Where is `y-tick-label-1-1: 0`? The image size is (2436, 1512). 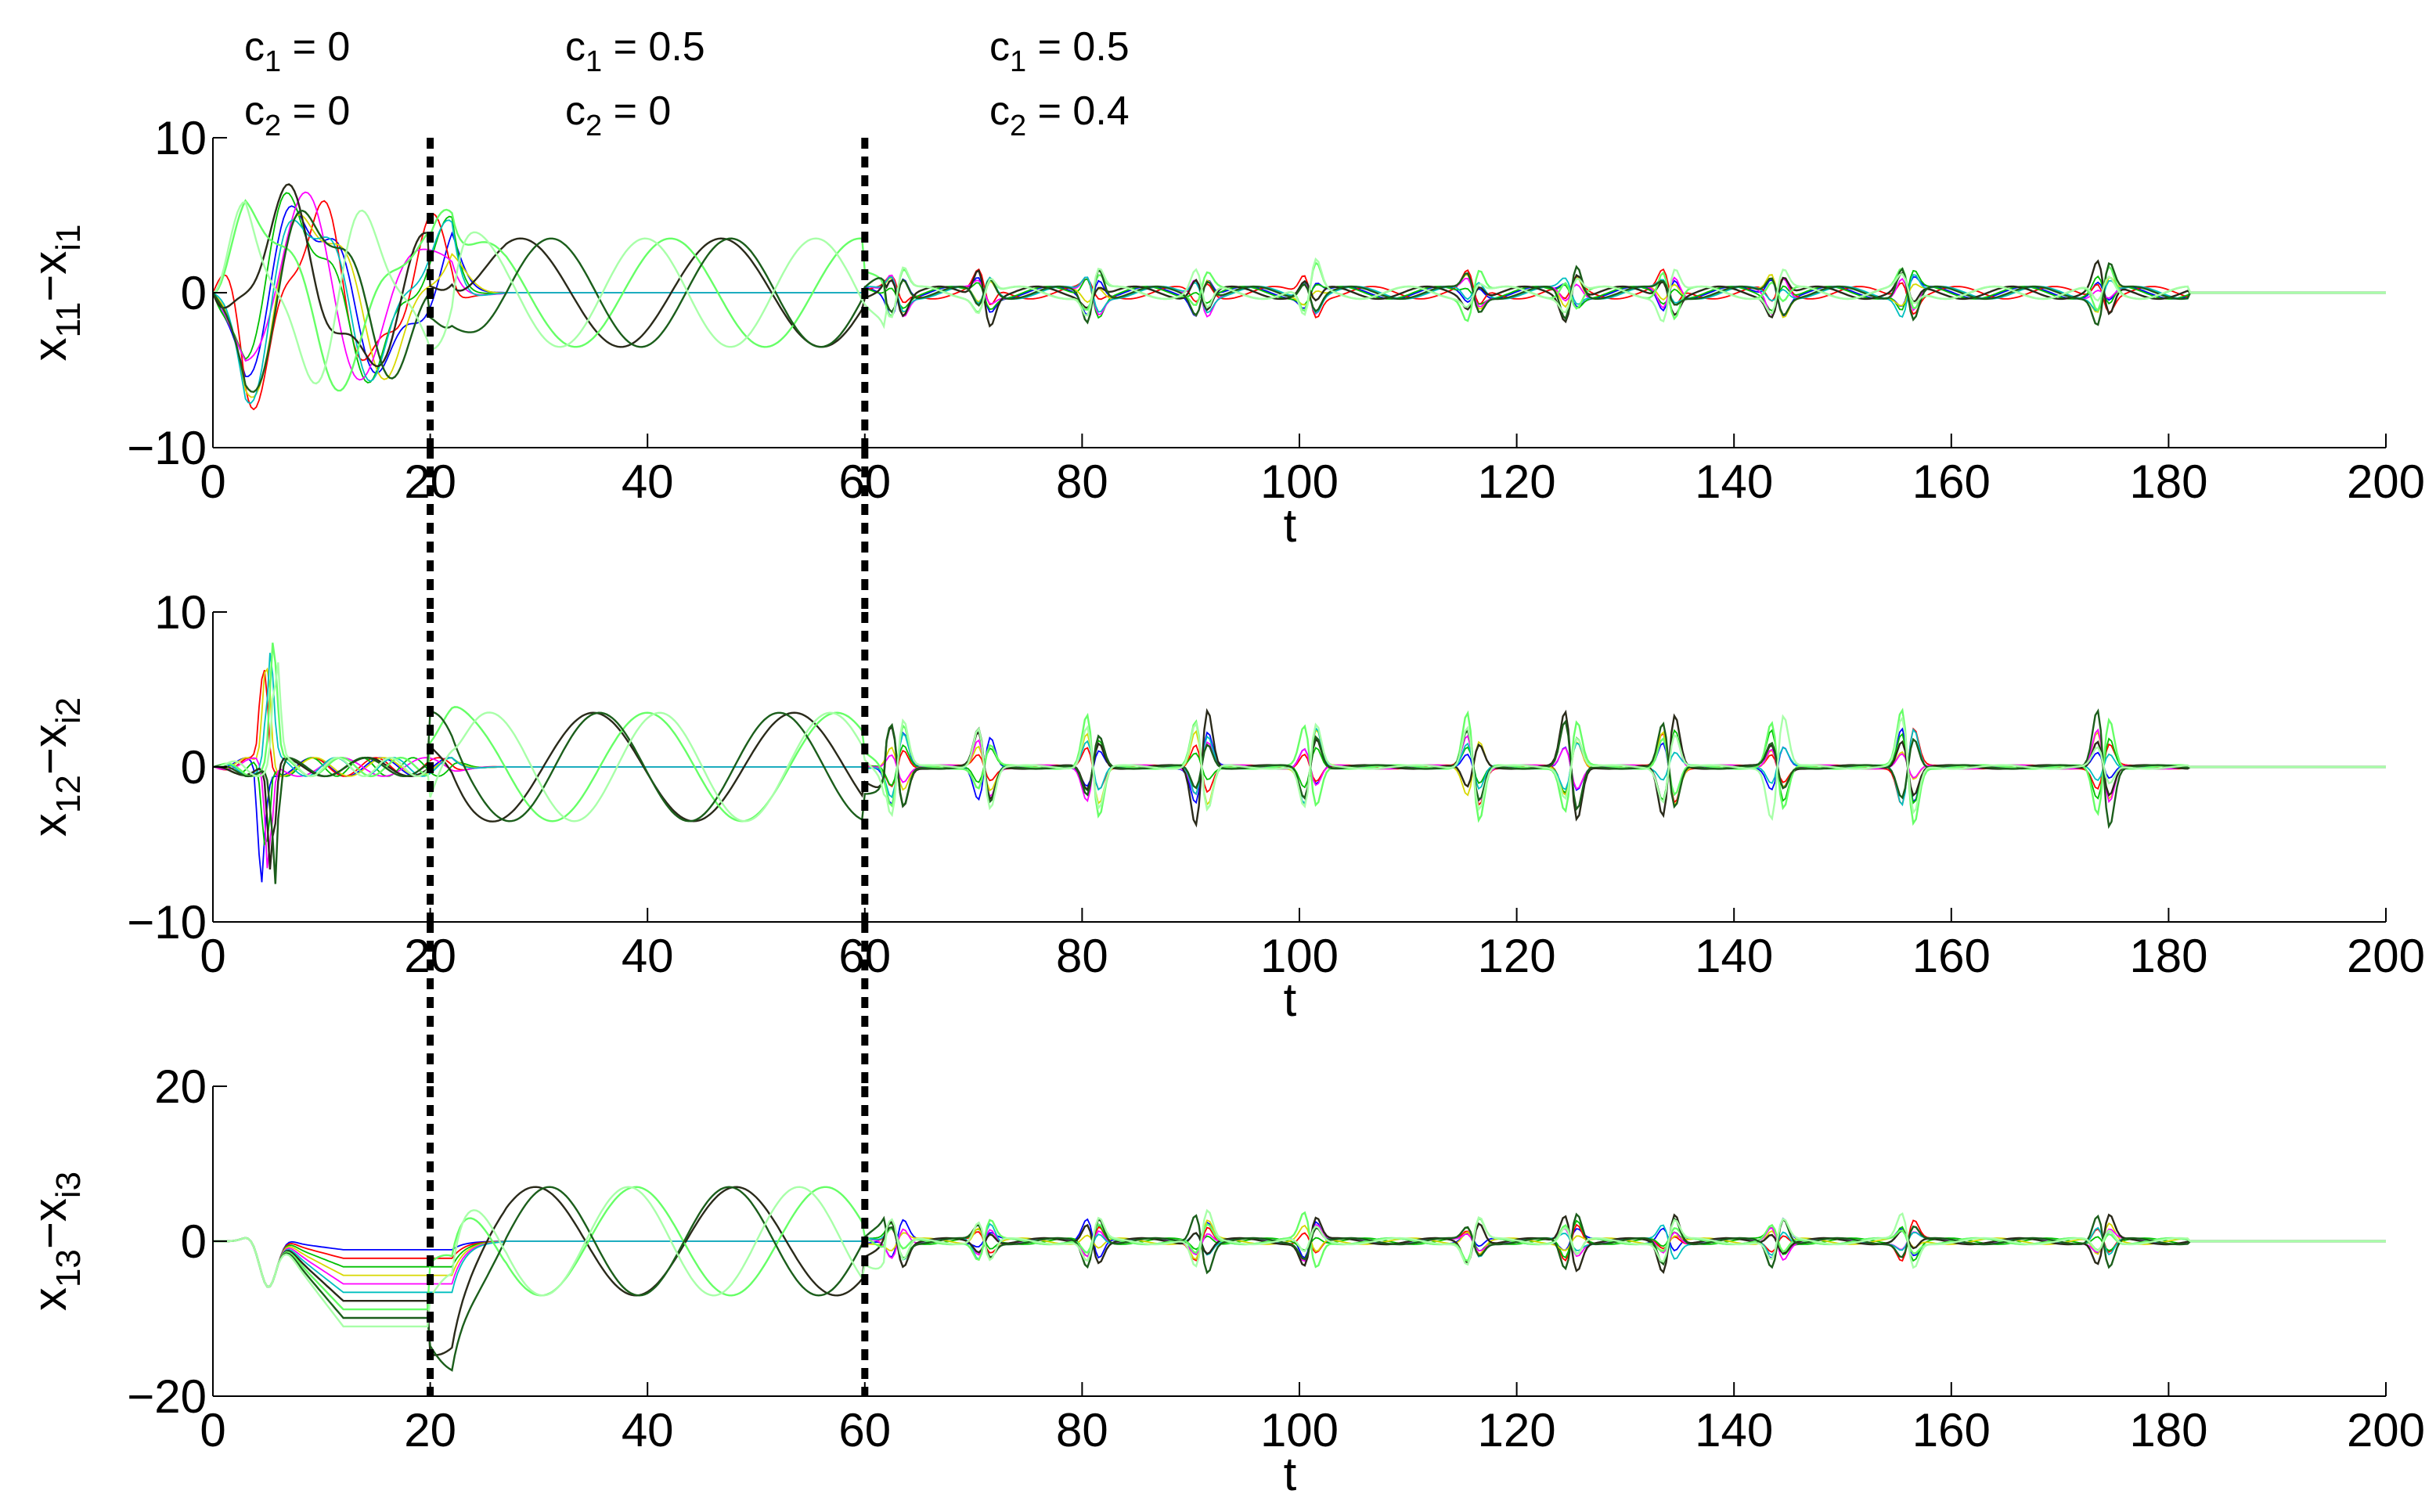 y-tick-label-1-1: 0 is located at coordinates (194, 293).